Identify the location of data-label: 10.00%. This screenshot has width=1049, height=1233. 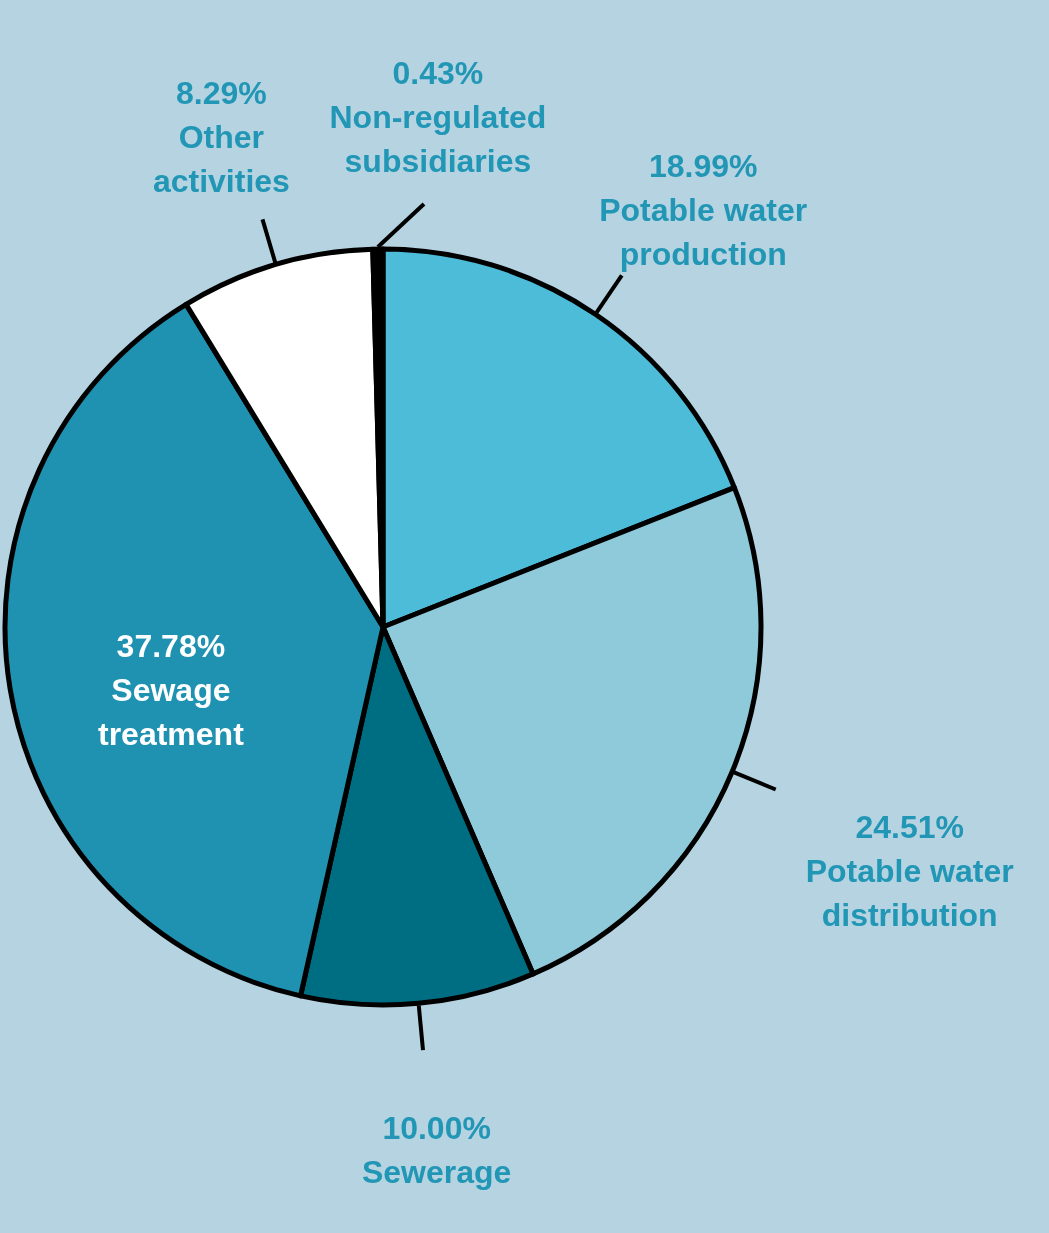
(436, 1127).